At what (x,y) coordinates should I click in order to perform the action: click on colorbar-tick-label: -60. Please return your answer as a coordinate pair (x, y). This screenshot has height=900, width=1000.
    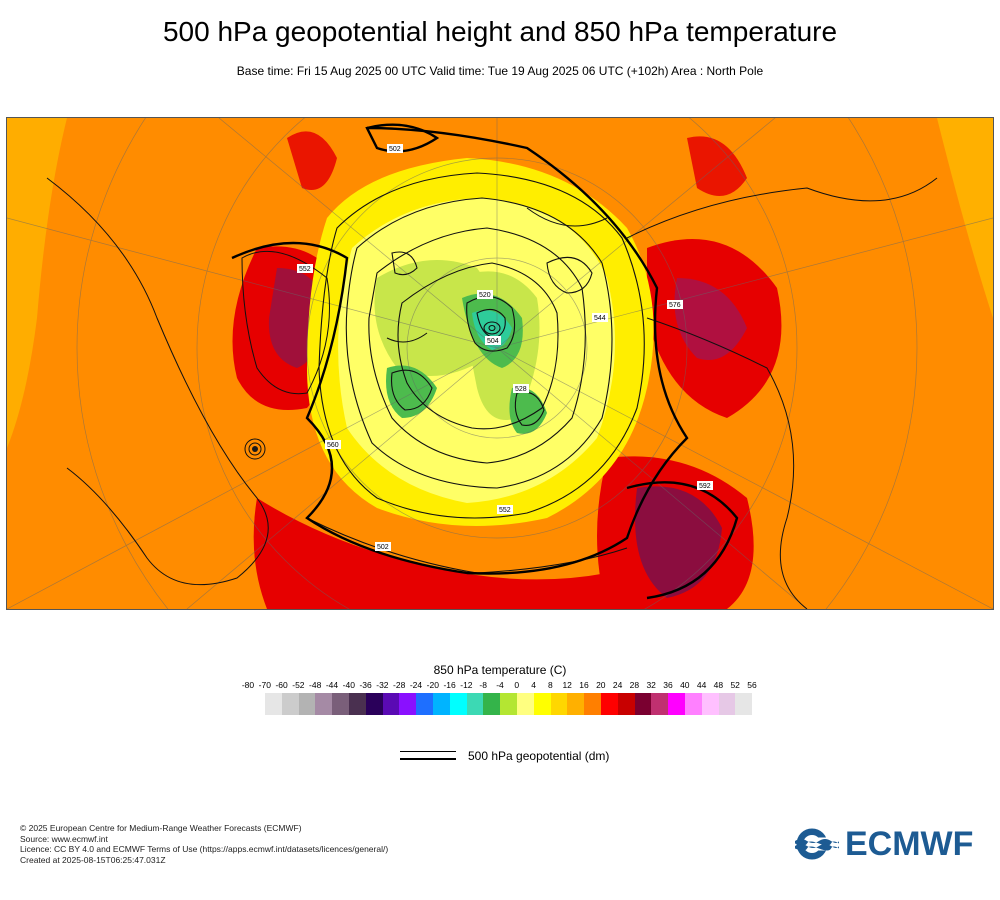
    Looking at the image, I should click on (281, 685).